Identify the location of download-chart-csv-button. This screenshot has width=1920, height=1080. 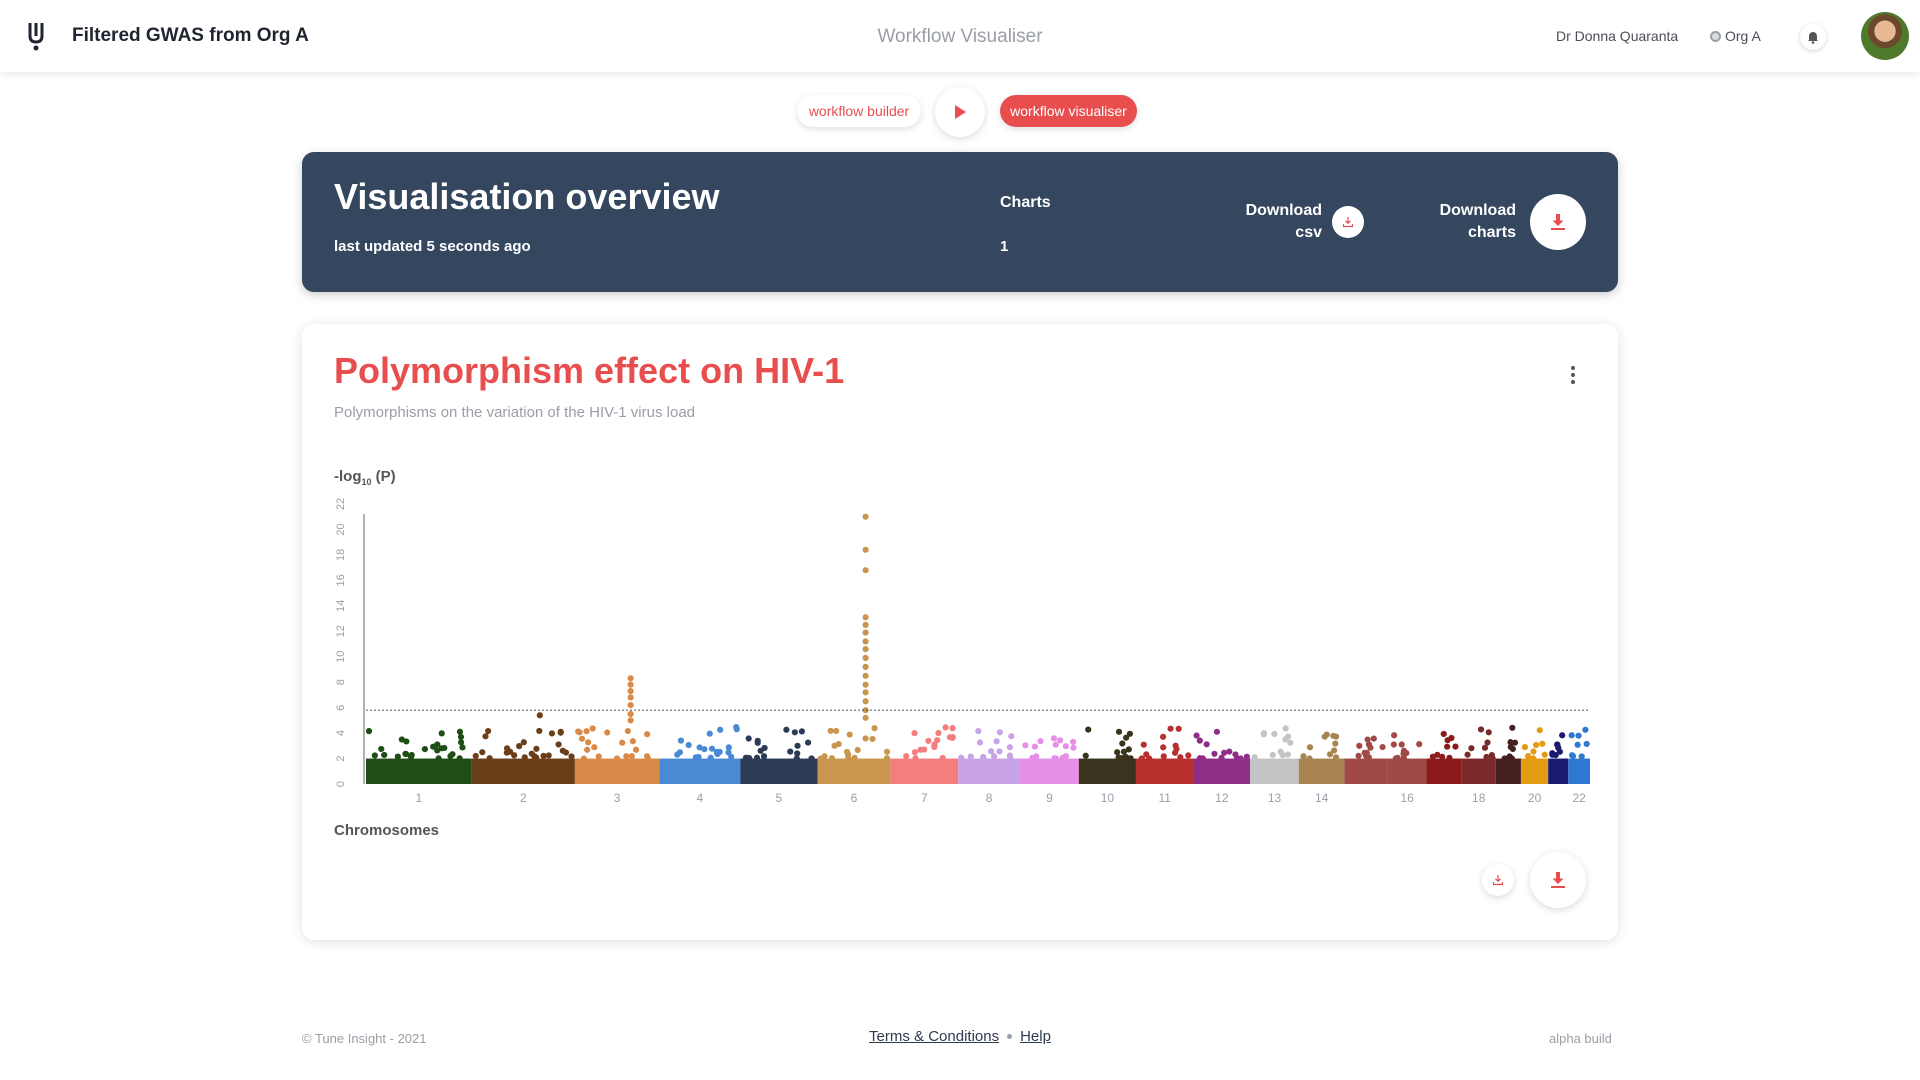
(1498, 880).